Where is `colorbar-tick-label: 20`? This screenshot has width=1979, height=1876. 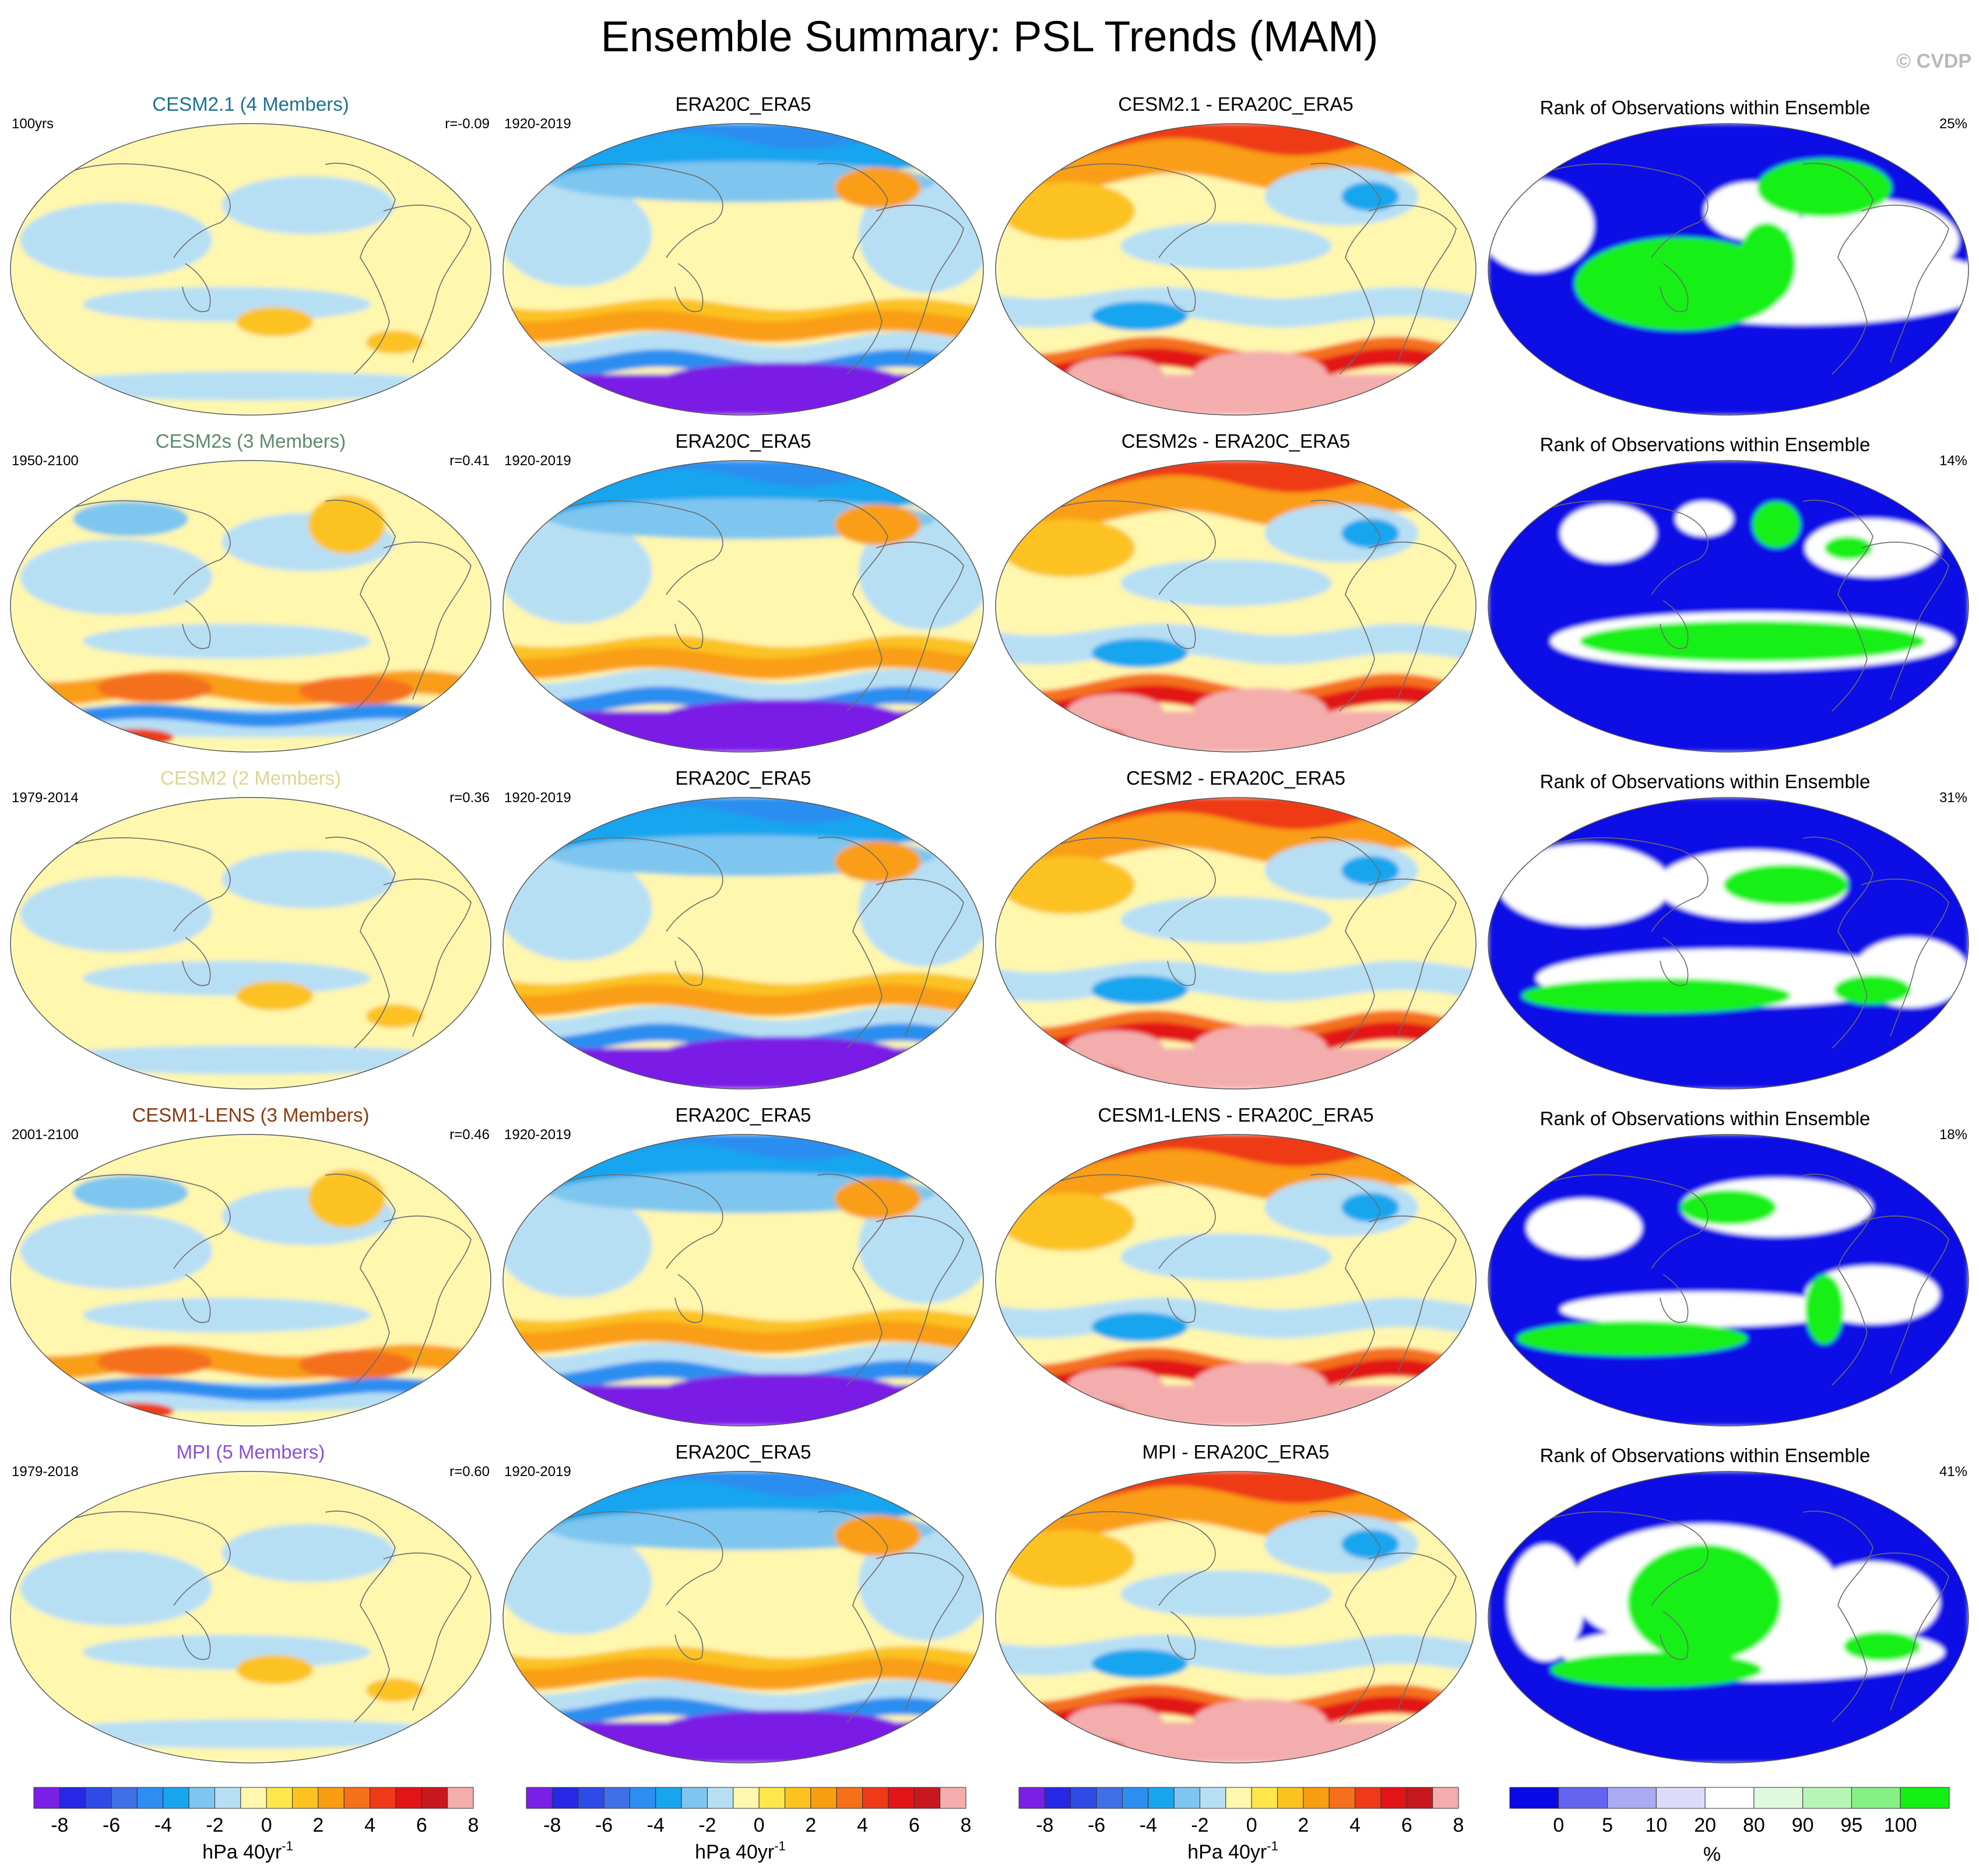
colorbar-tick-label: 20 is located at coordinates (1705, 1825).